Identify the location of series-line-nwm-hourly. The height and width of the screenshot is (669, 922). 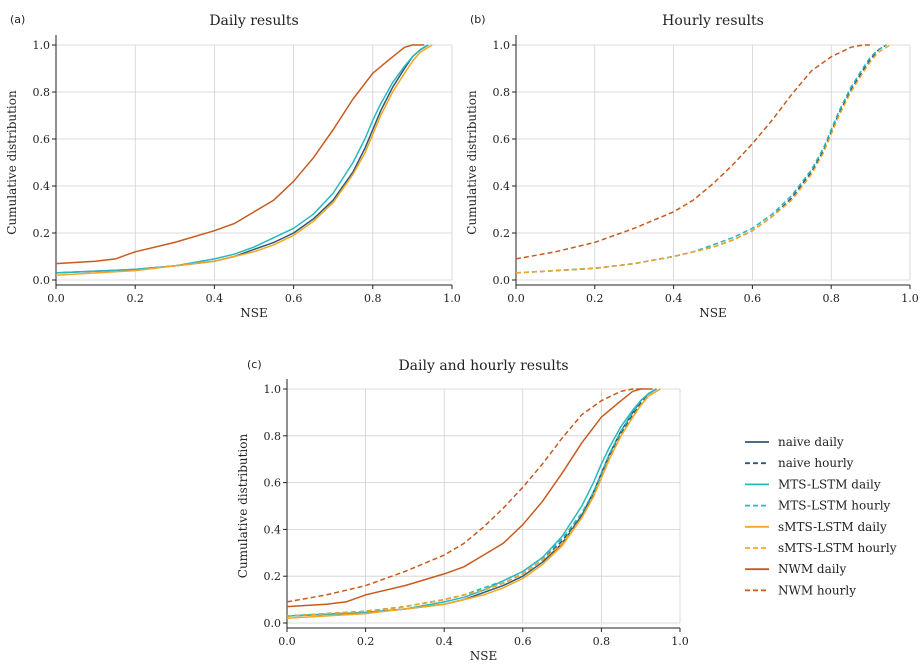
(693, 152).